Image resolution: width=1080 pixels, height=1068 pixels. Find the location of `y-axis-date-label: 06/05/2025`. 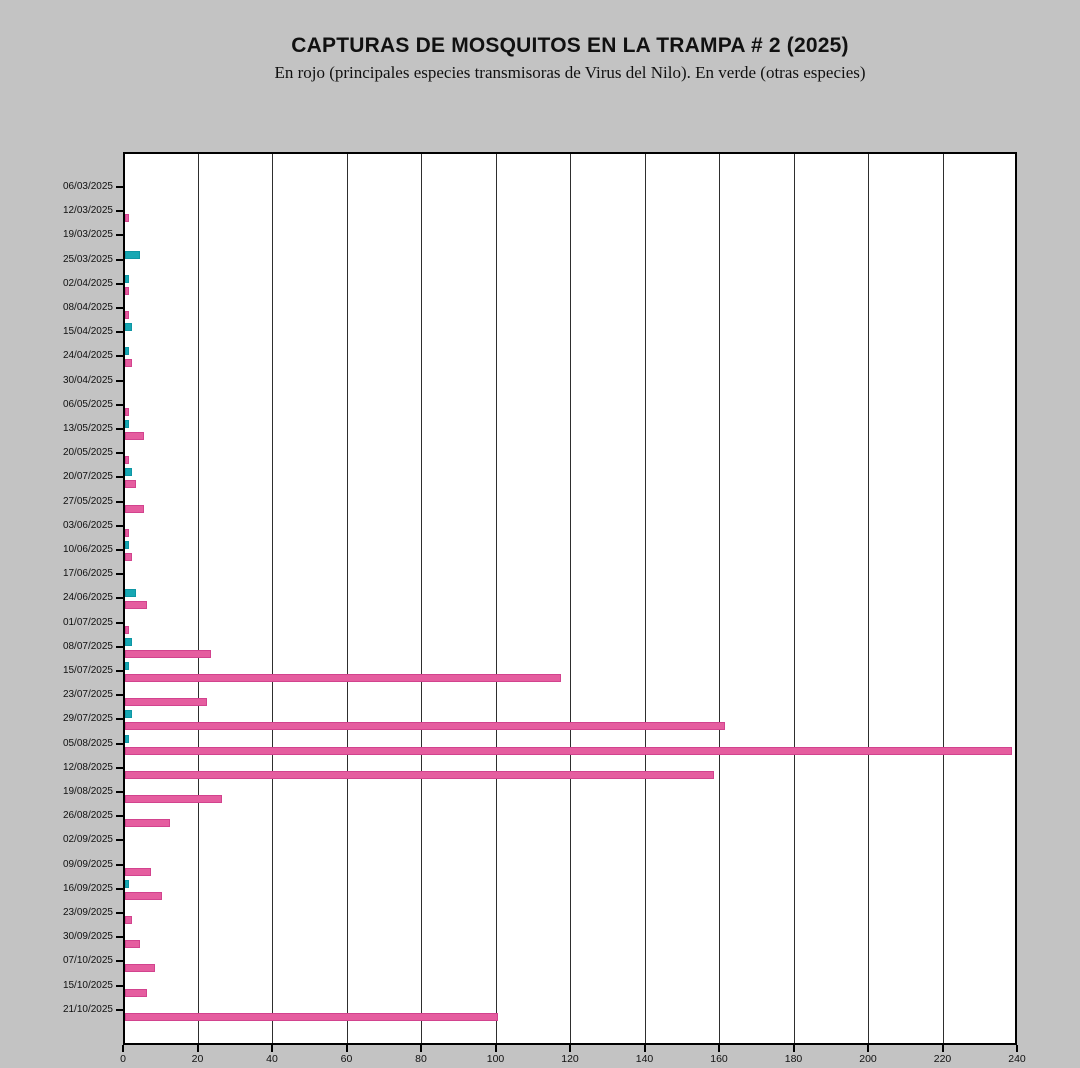

y-axis-date-label: 06/05/2025 is located at coordinates (87, 404).